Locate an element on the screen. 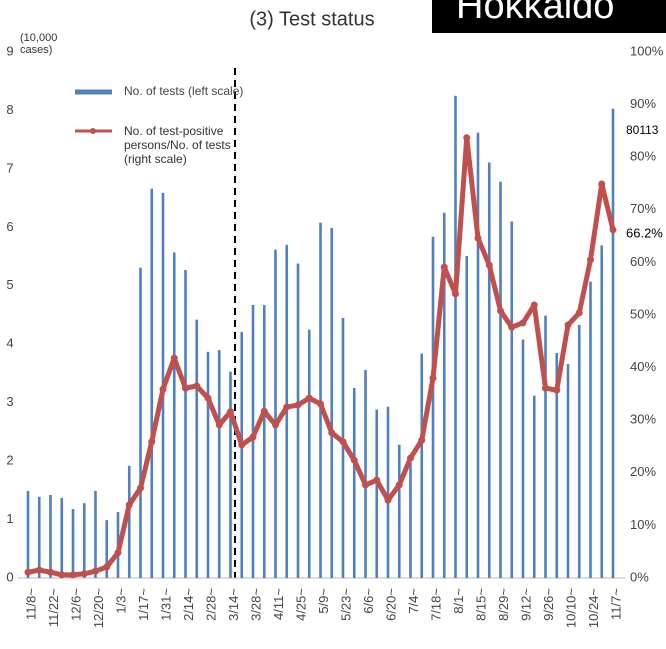 Image resolution: width=666 pixels, height=649 pixels. y-tick-label: 1 is located at coordinates (9, 518).